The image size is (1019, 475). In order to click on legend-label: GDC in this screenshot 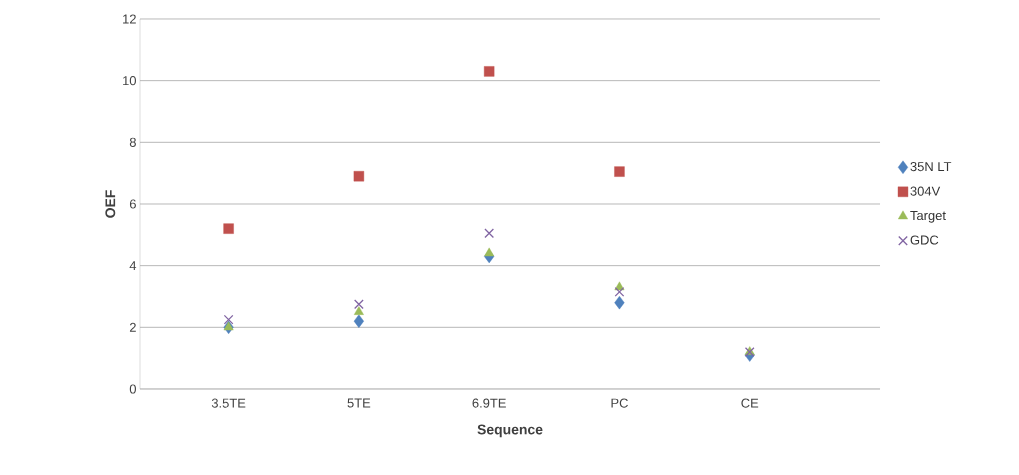, I will do `click(924, 240)`.